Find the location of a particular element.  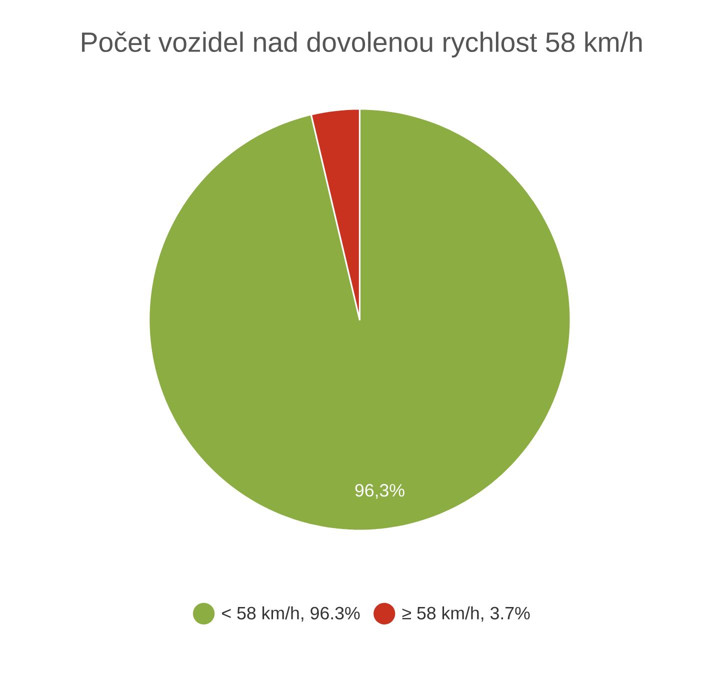

legend-label: < 58 km/h, 96.3% is located at coordinates (291, 614).